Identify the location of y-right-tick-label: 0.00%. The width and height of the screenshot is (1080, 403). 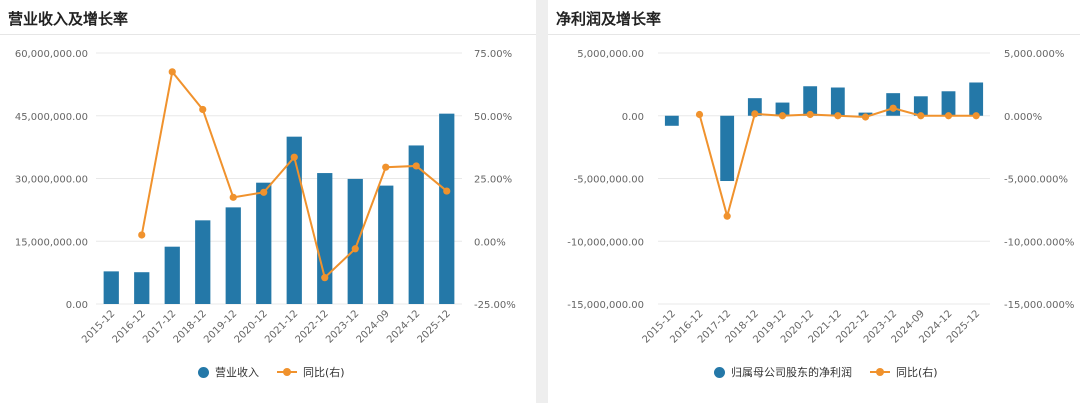
(490, 242).